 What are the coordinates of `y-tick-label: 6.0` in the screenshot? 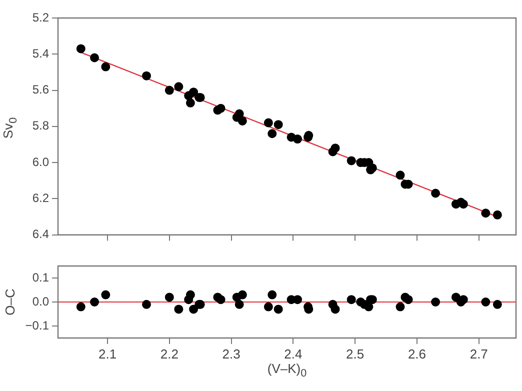 It's located at (41, 161).